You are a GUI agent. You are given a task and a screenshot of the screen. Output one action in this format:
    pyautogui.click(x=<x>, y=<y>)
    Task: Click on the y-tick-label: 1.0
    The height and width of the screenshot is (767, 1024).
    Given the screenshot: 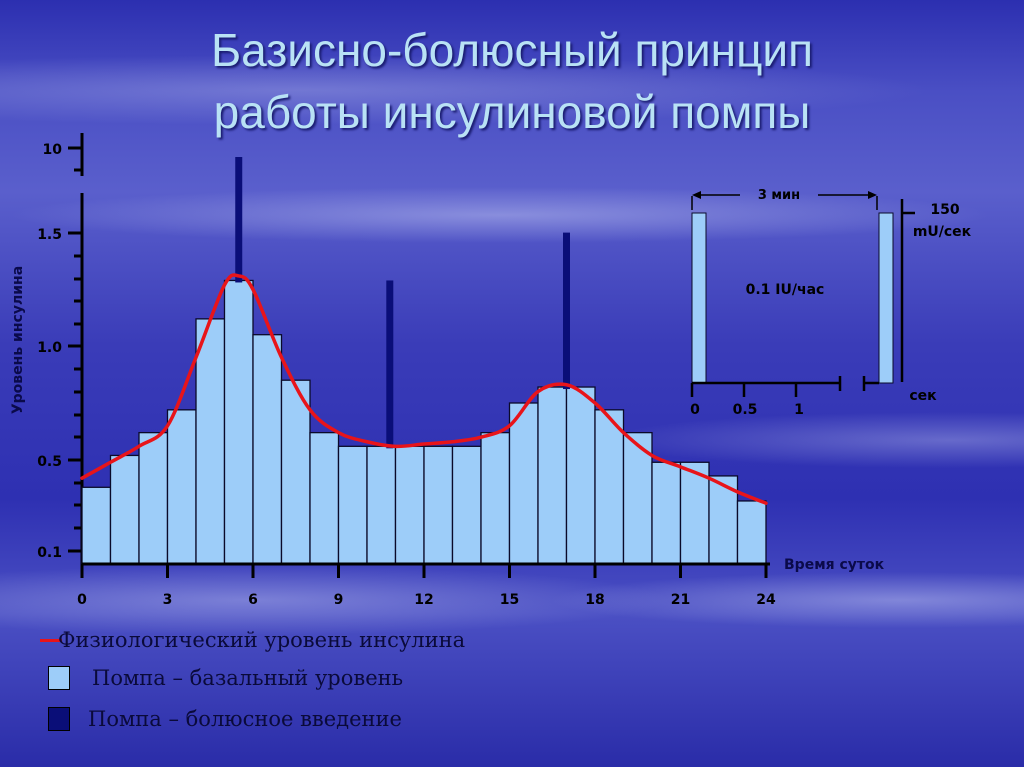 What is the action you would take?
    pyautogui.click(x=49, y=348)
    